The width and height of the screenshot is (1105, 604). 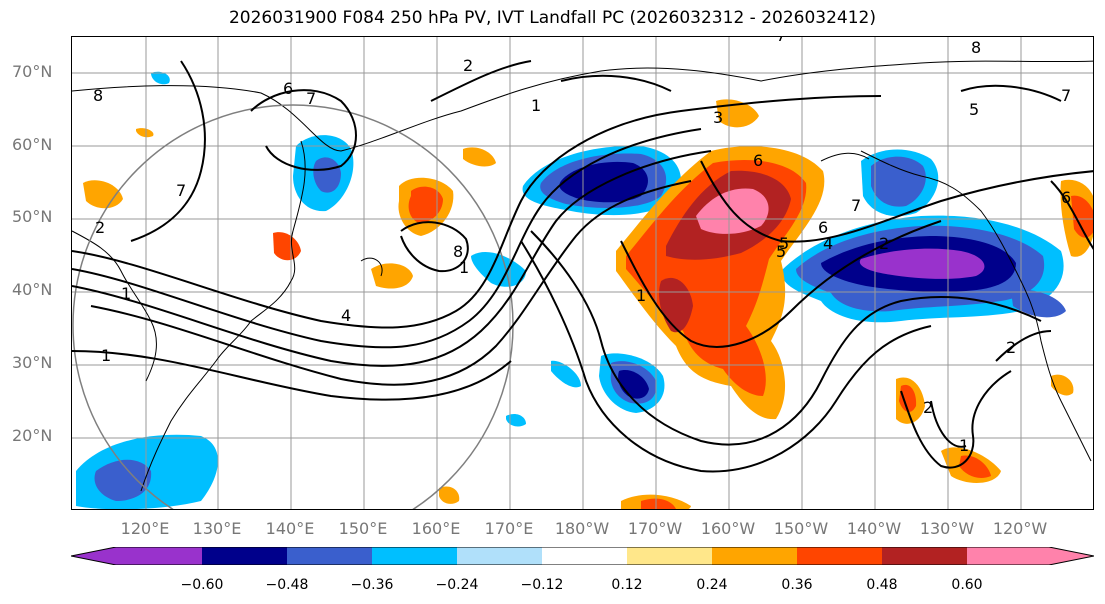 I want to click on colorbar-tick: −0.48, so click(x=287, y=585).